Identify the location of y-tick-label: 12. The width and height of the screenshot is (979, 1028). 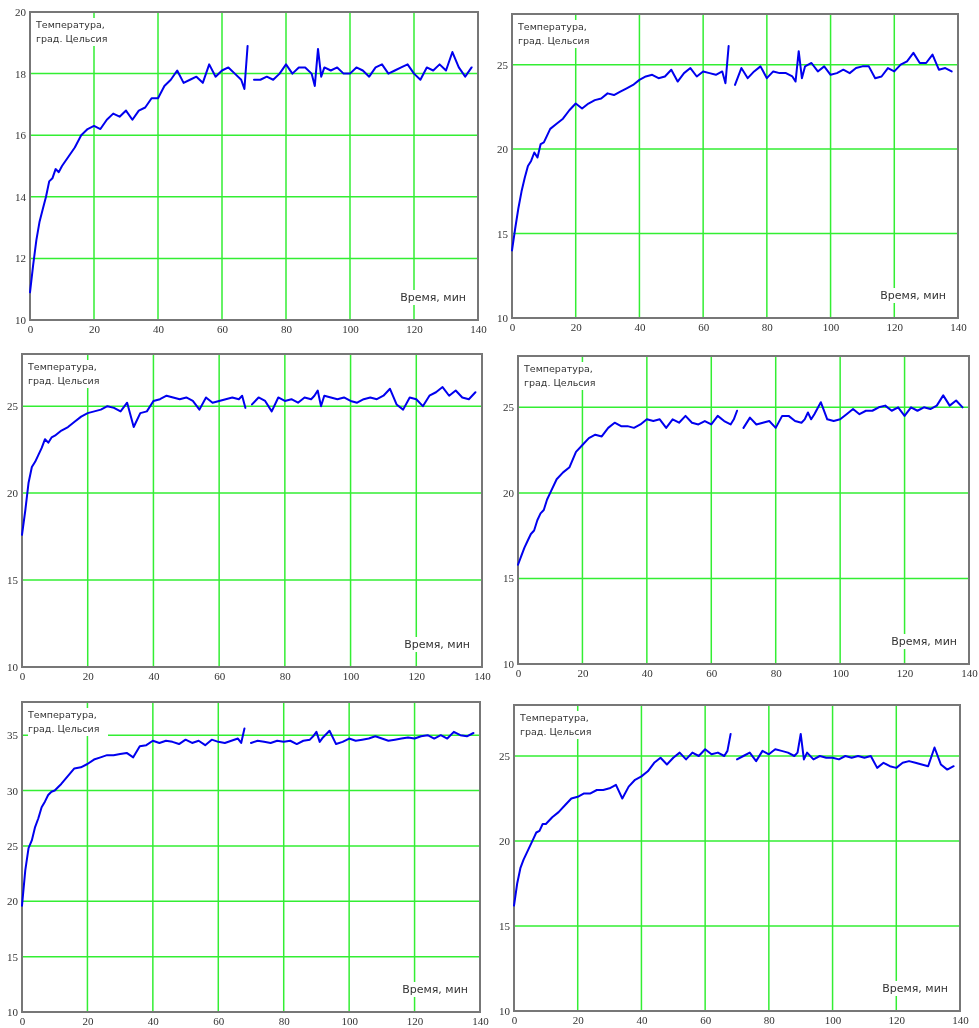
(20, 258).